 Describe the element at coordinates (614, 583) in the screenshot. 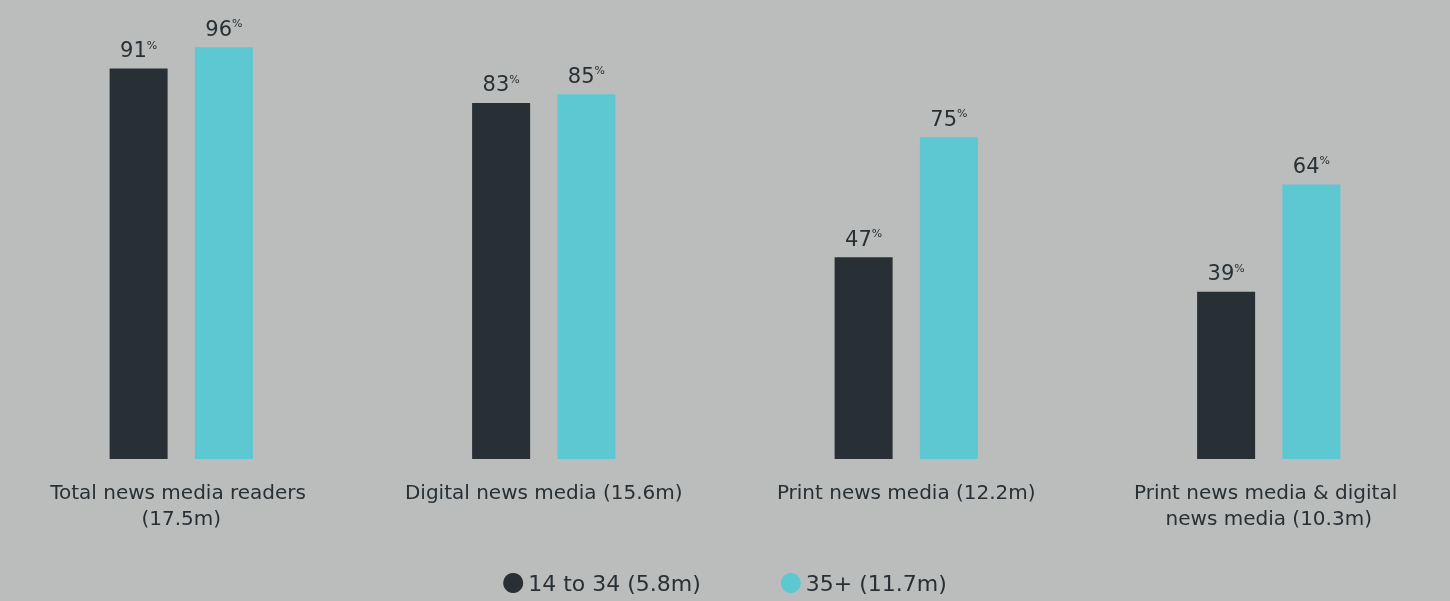

I see `legend-label: 14 to 34 (5.8m)` at that location.